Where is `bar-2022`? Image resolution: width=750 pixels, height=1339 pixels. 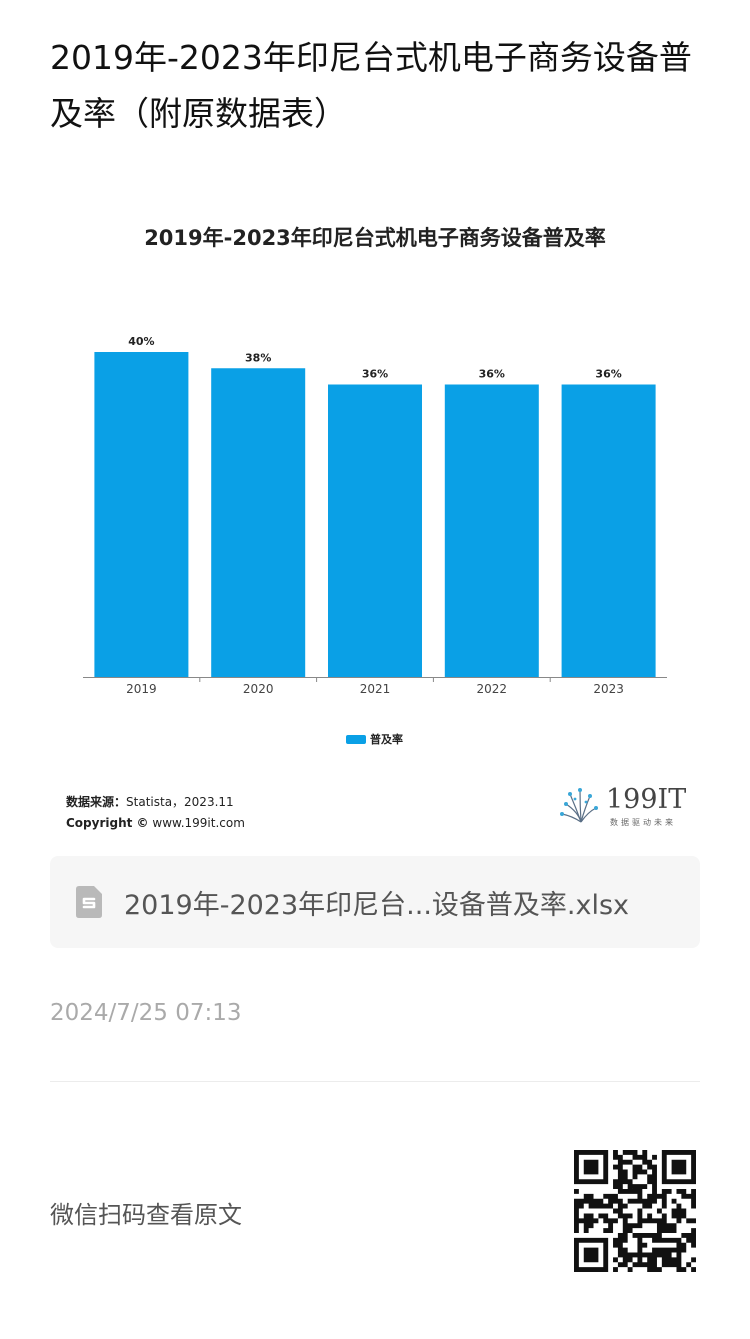
bar-2022 is located at coordinates (491, 530).